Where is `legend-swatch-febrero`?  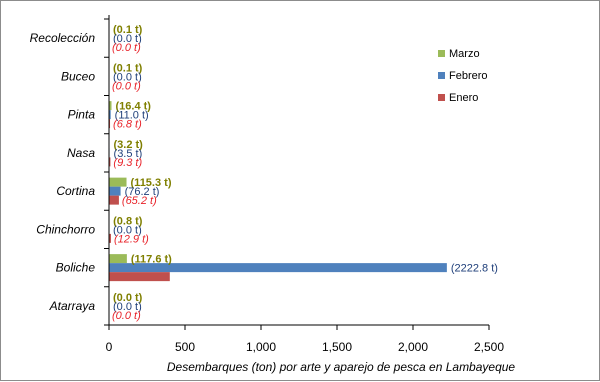 legend-swatch-febrero is located at coordinates (441, 75).